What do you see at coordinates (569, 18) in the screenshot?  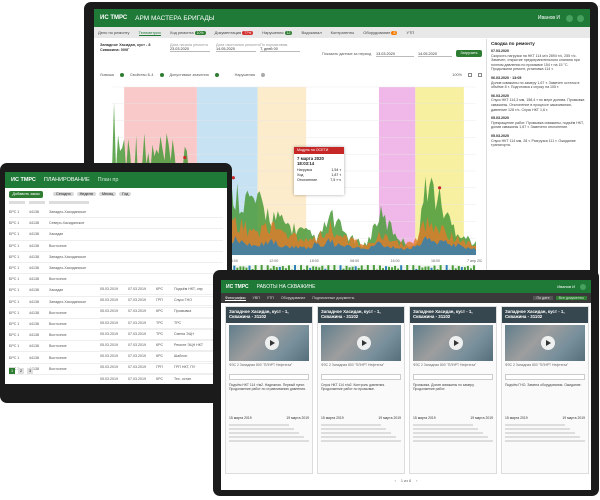 I see `bell-icon` at bounding box center [569, 18].